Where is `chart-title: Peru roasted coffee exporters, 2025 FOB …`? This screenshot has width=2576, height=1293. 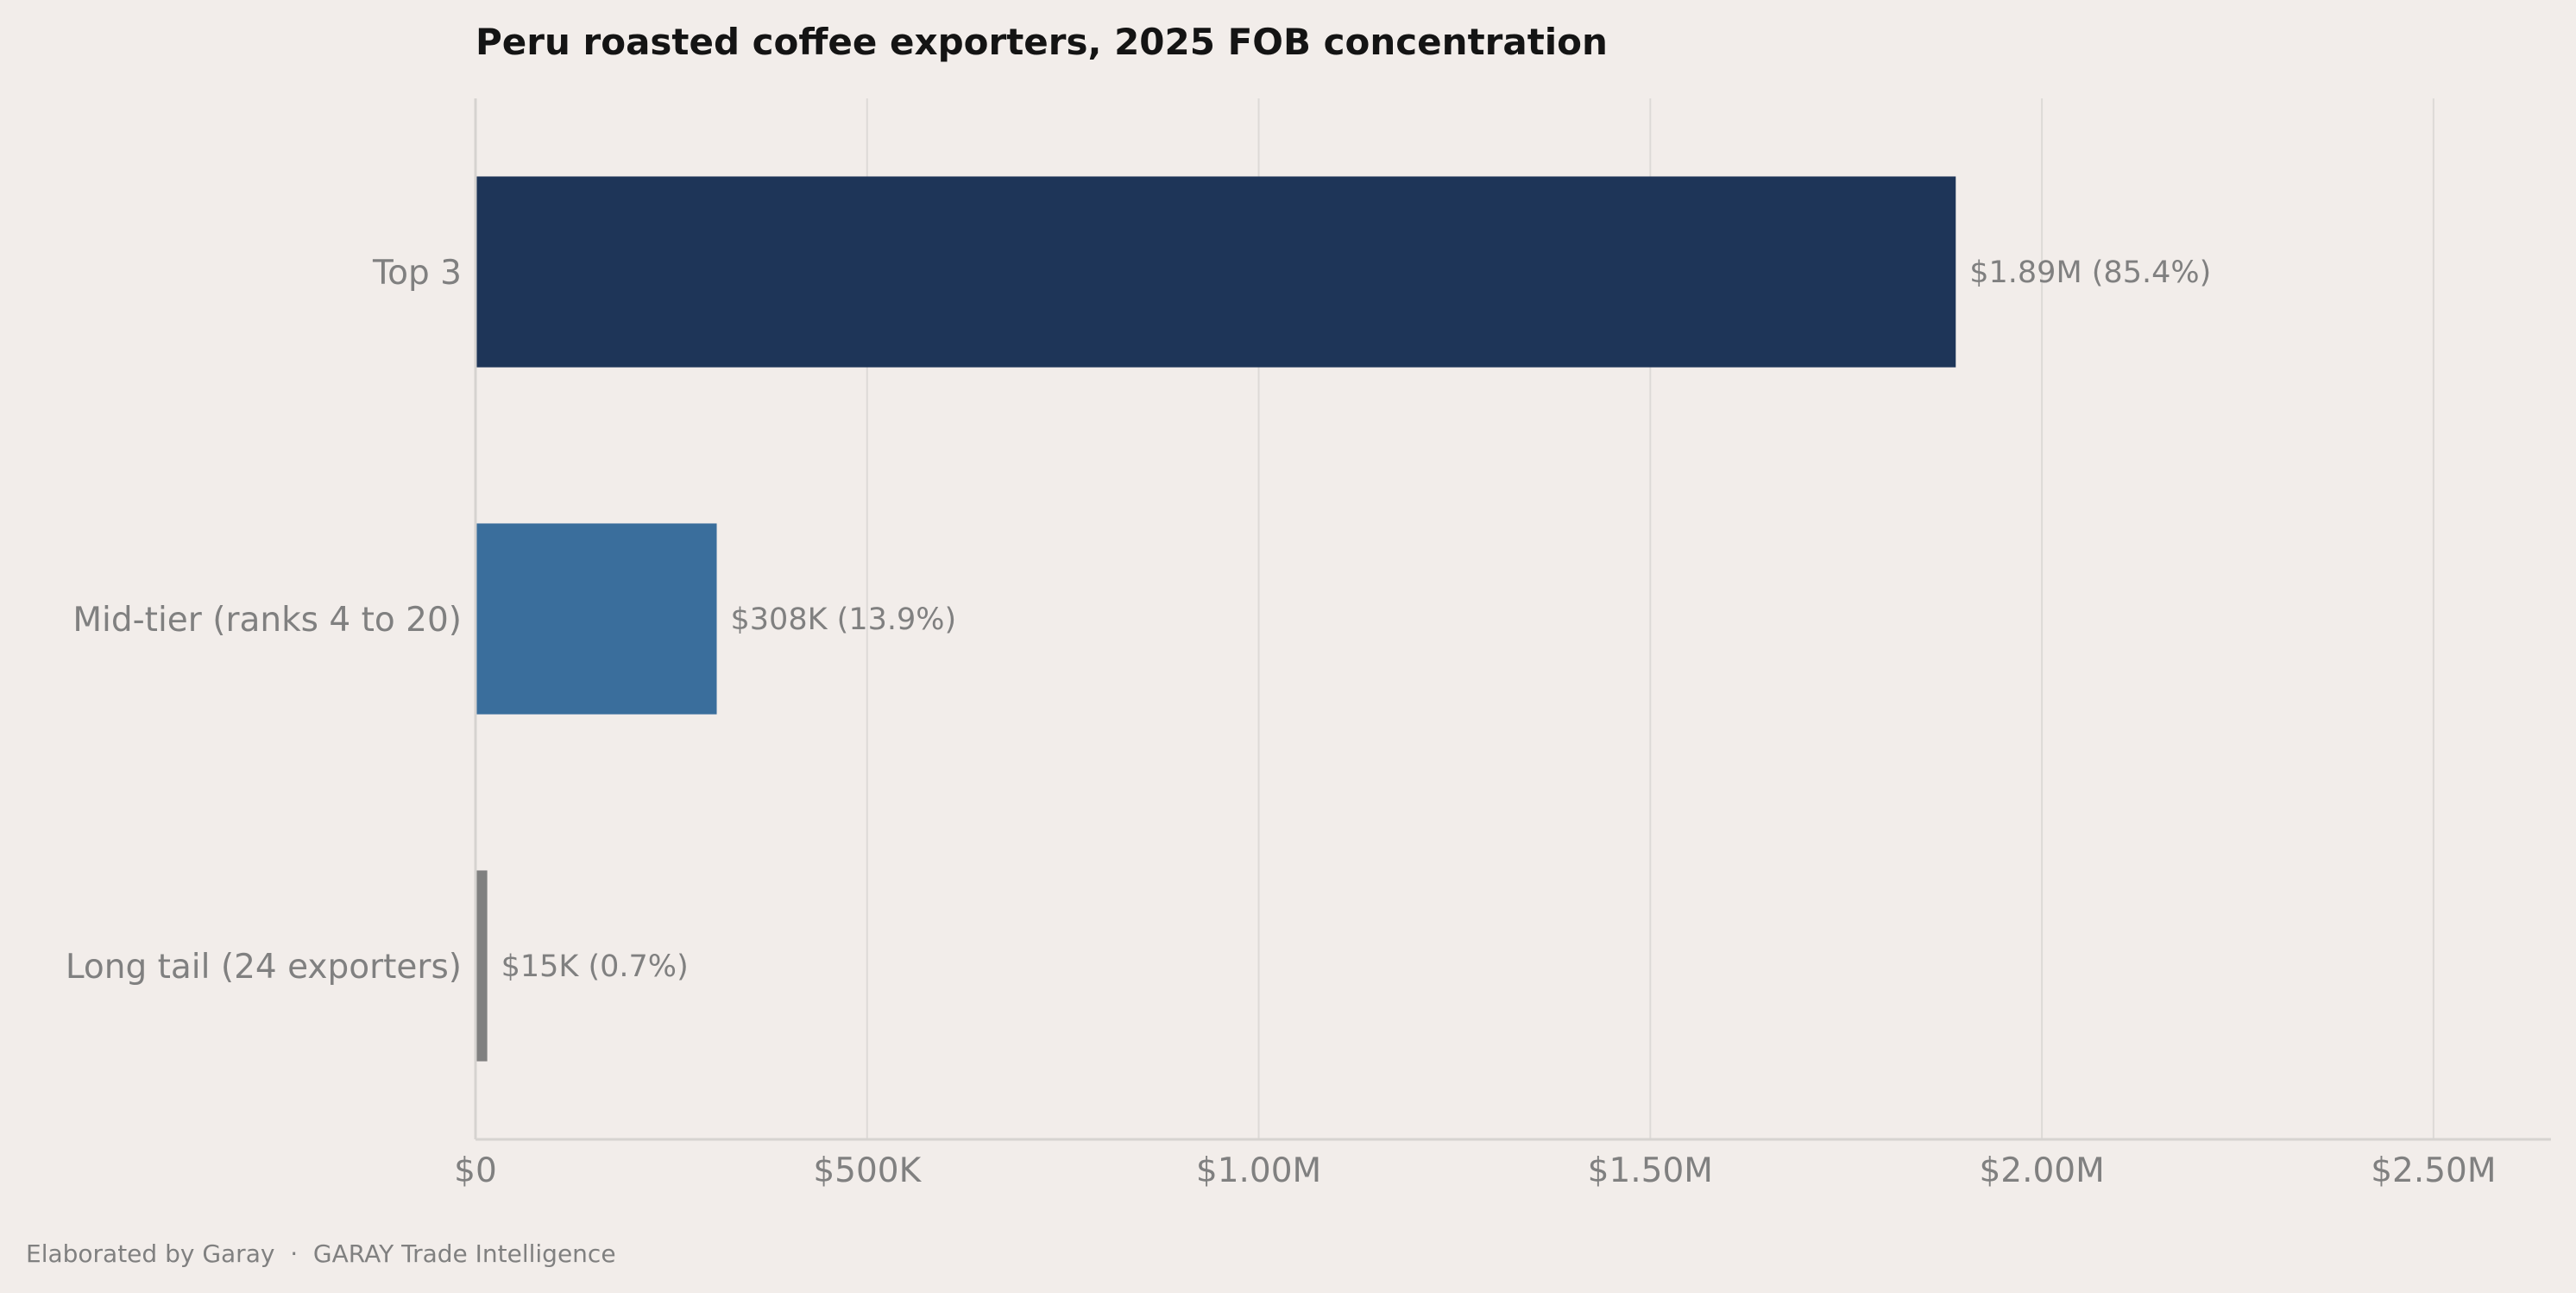
chart-title: Peru roasted coffee exporters, 2025 FOB … is located at coordinates (1042, 42).